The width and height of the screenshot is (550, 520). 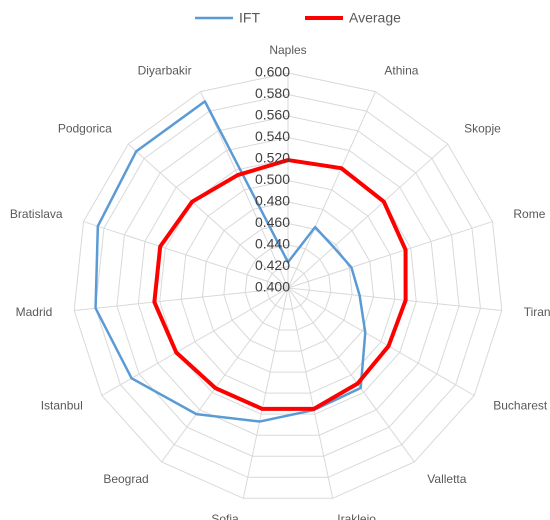 What do you see at coordinates (272, 179) in the screenshot?
I see `y-tick-label: 0.500` at bounding box center [272, 179].